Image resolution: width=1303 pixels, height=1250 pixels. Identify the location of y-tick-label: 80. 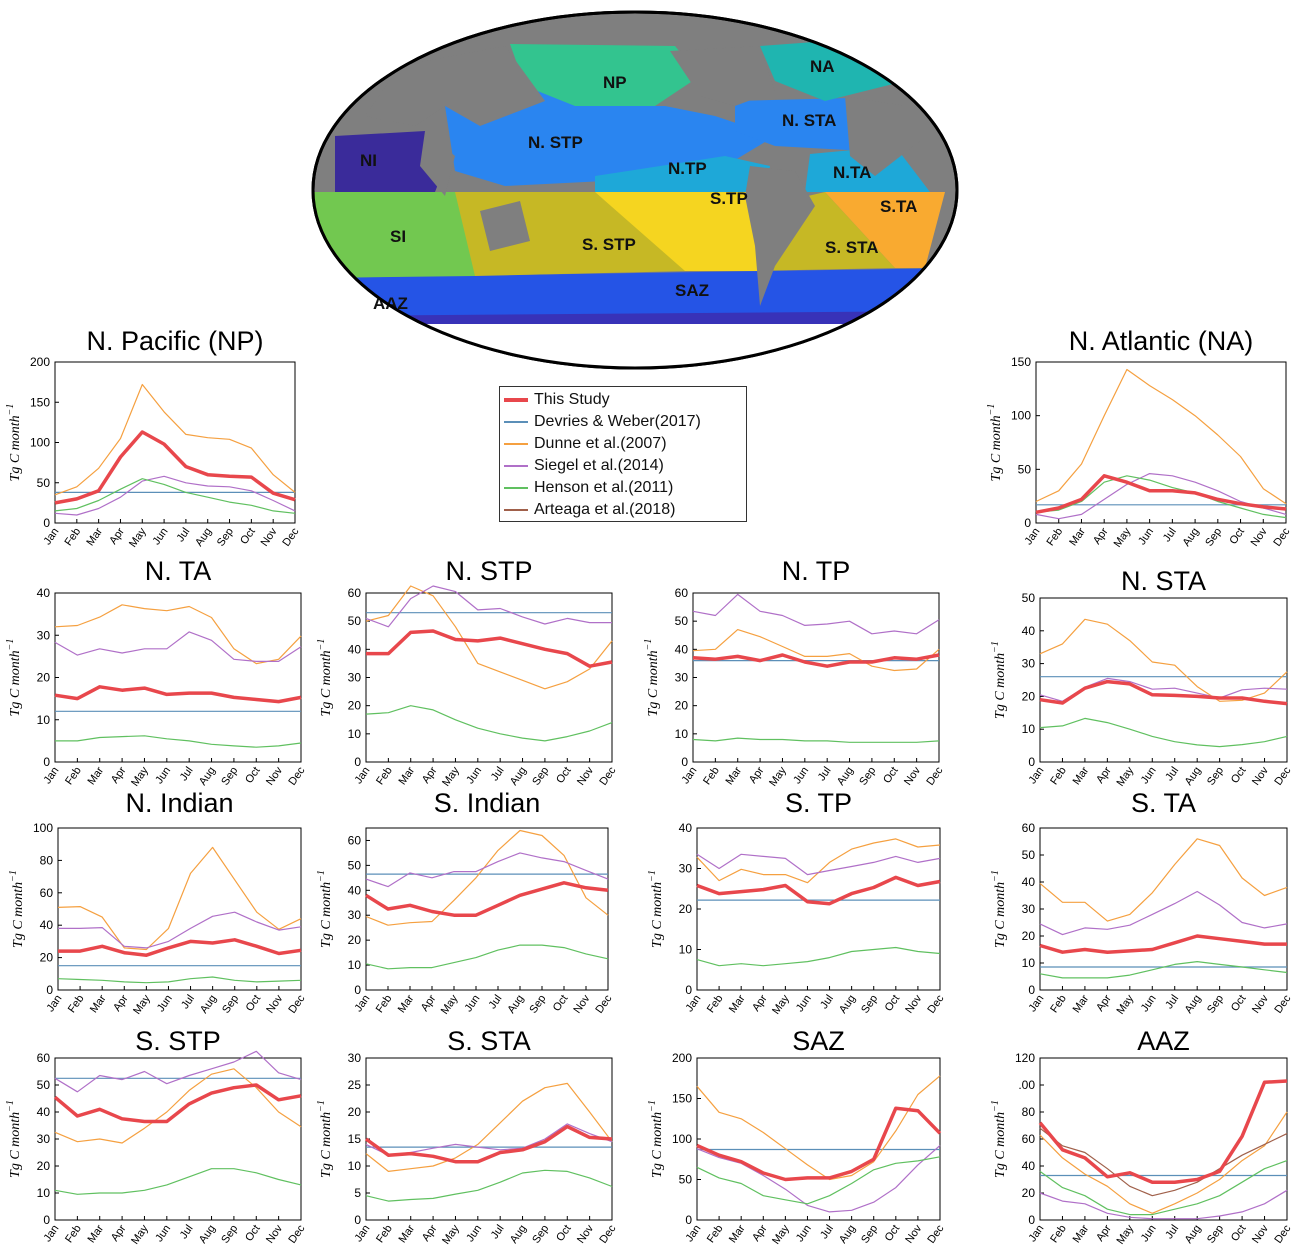
(1029, 1112).